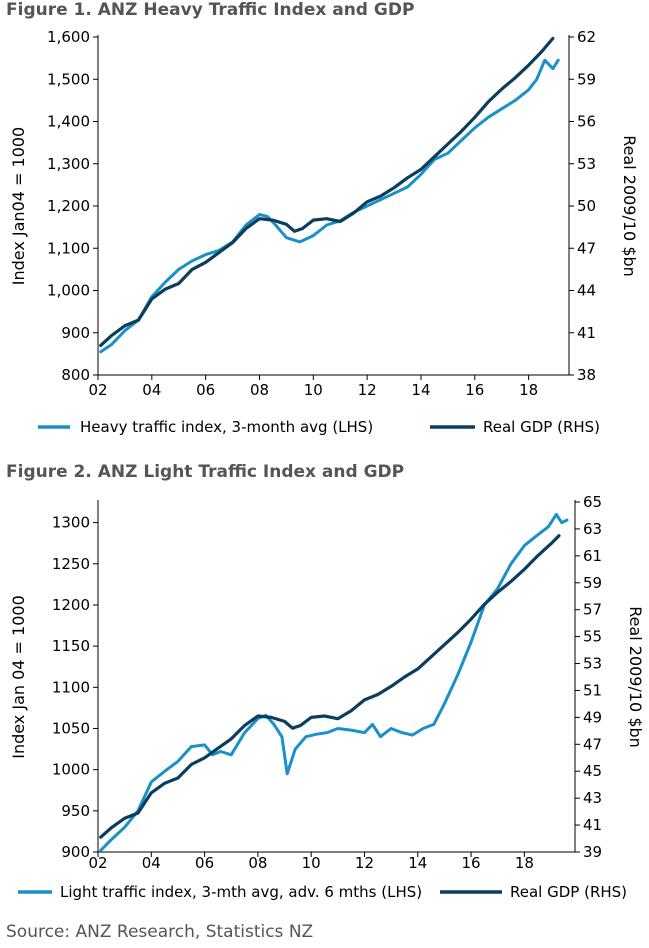 This screenshot has width=649, height=948. Describe the element at coordinates (586, 291) in the screenshot. I see `y2-tick-label: 44` at that location.